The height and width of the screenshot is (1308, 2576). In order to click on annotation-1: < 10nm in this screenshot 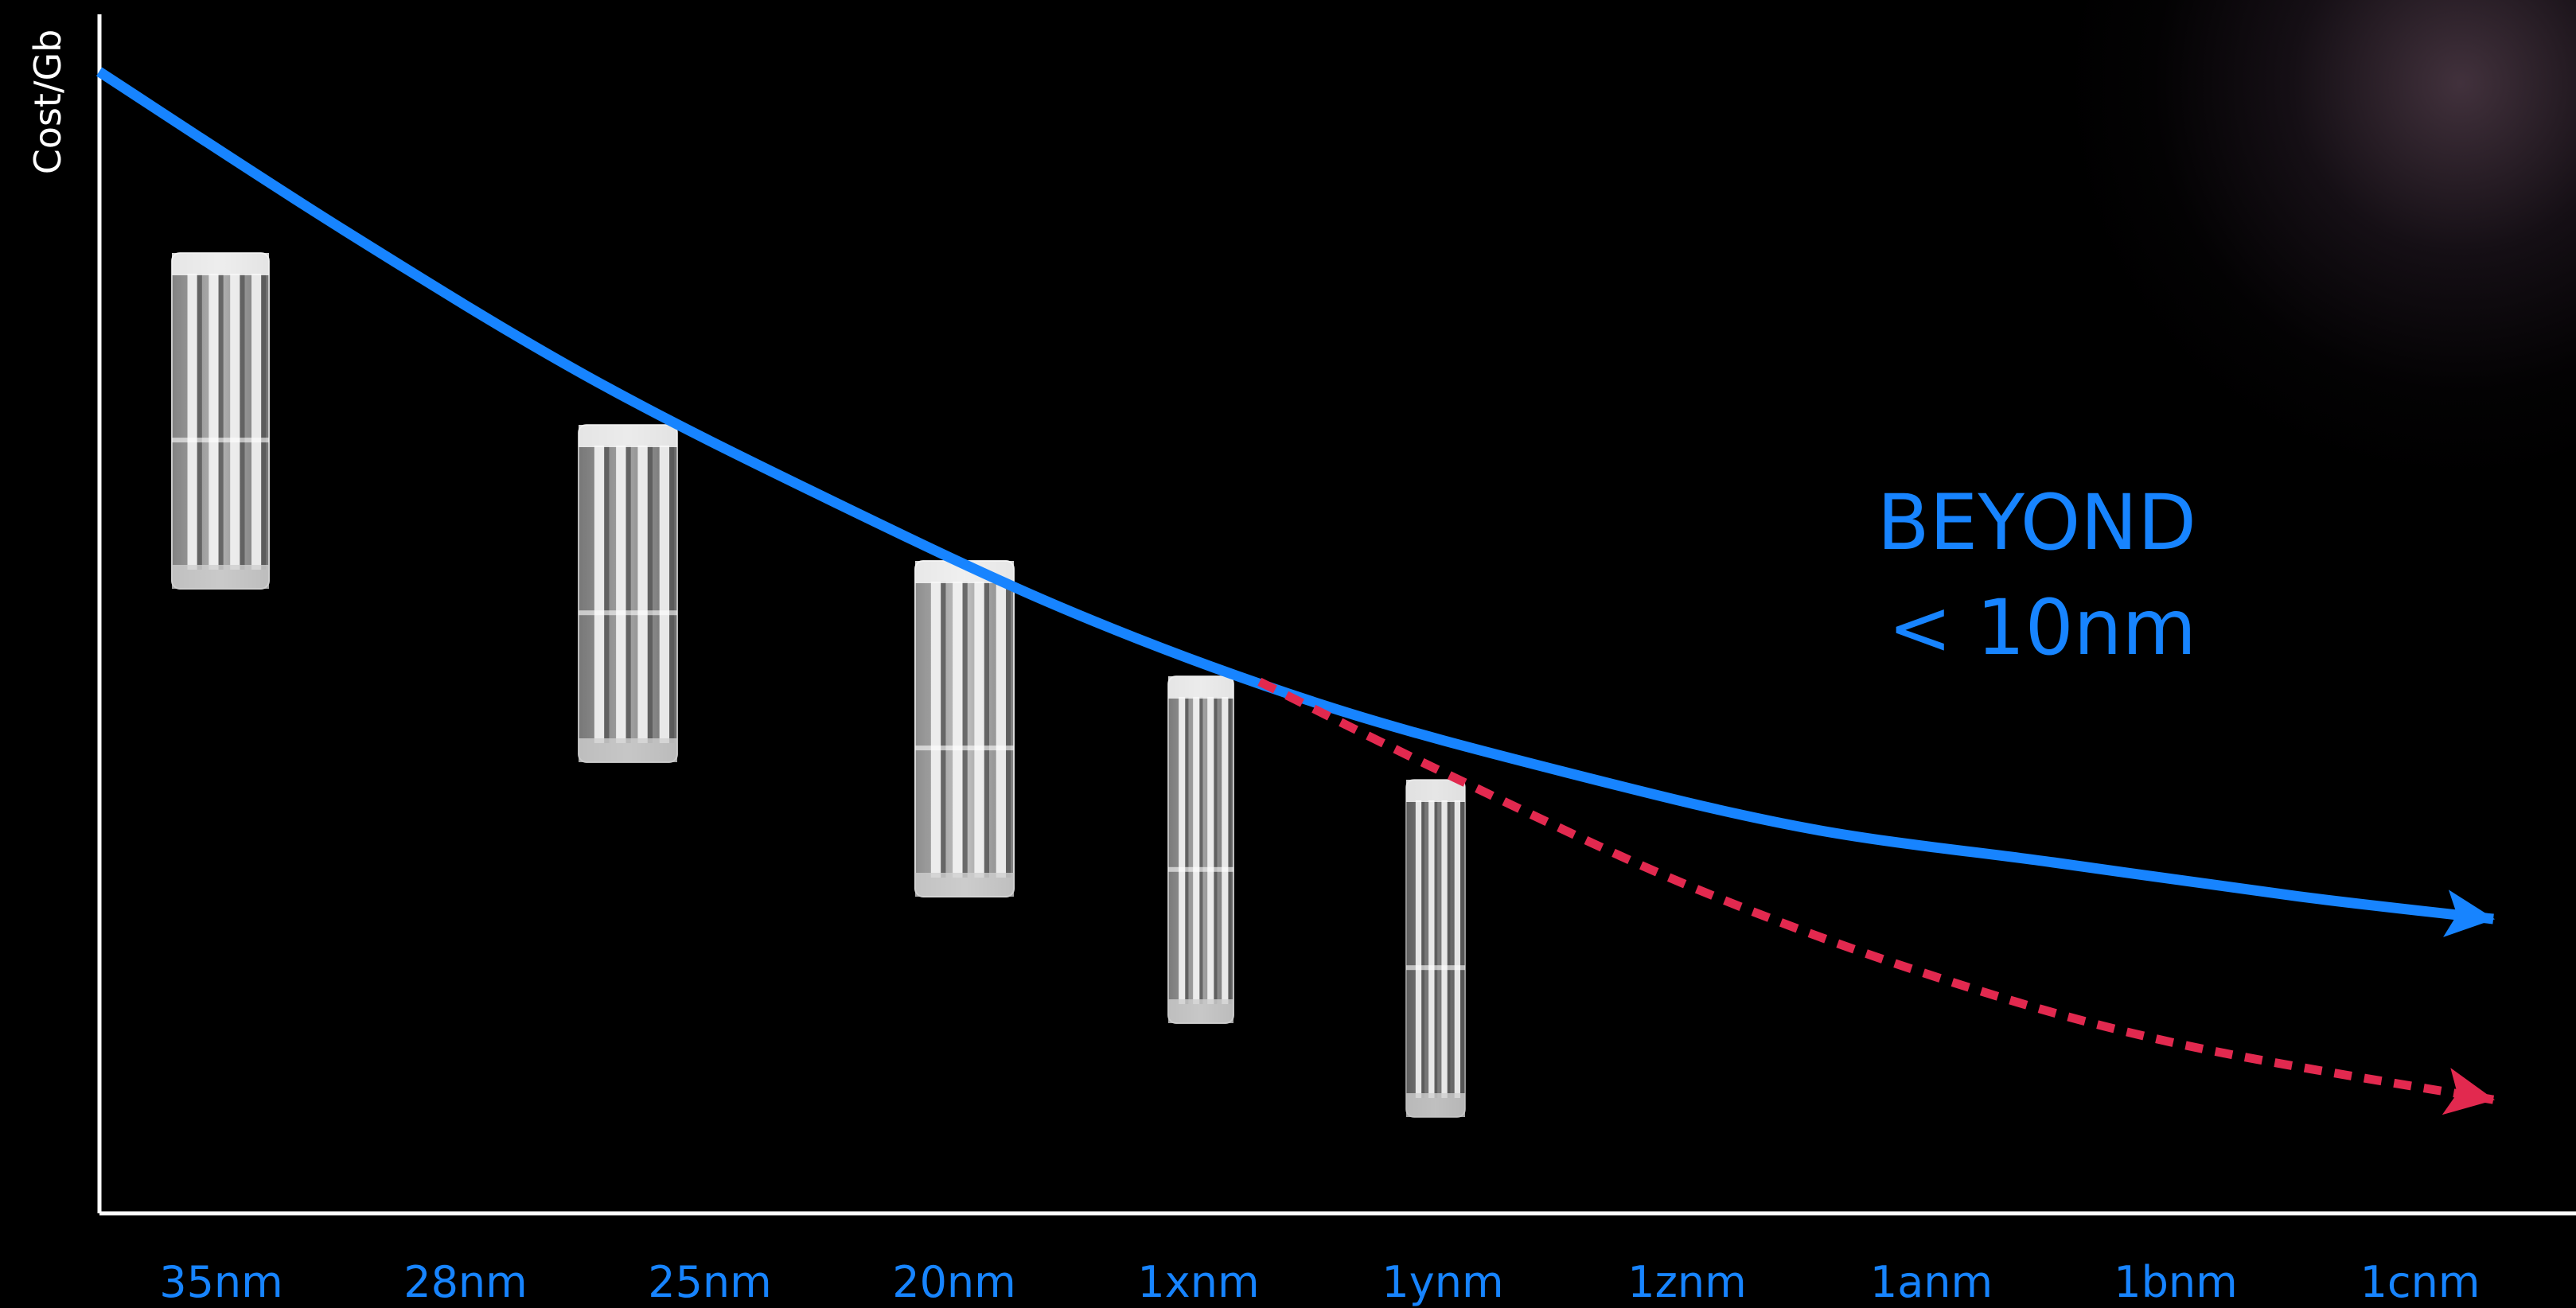, I will do `click(2042, 627)`.